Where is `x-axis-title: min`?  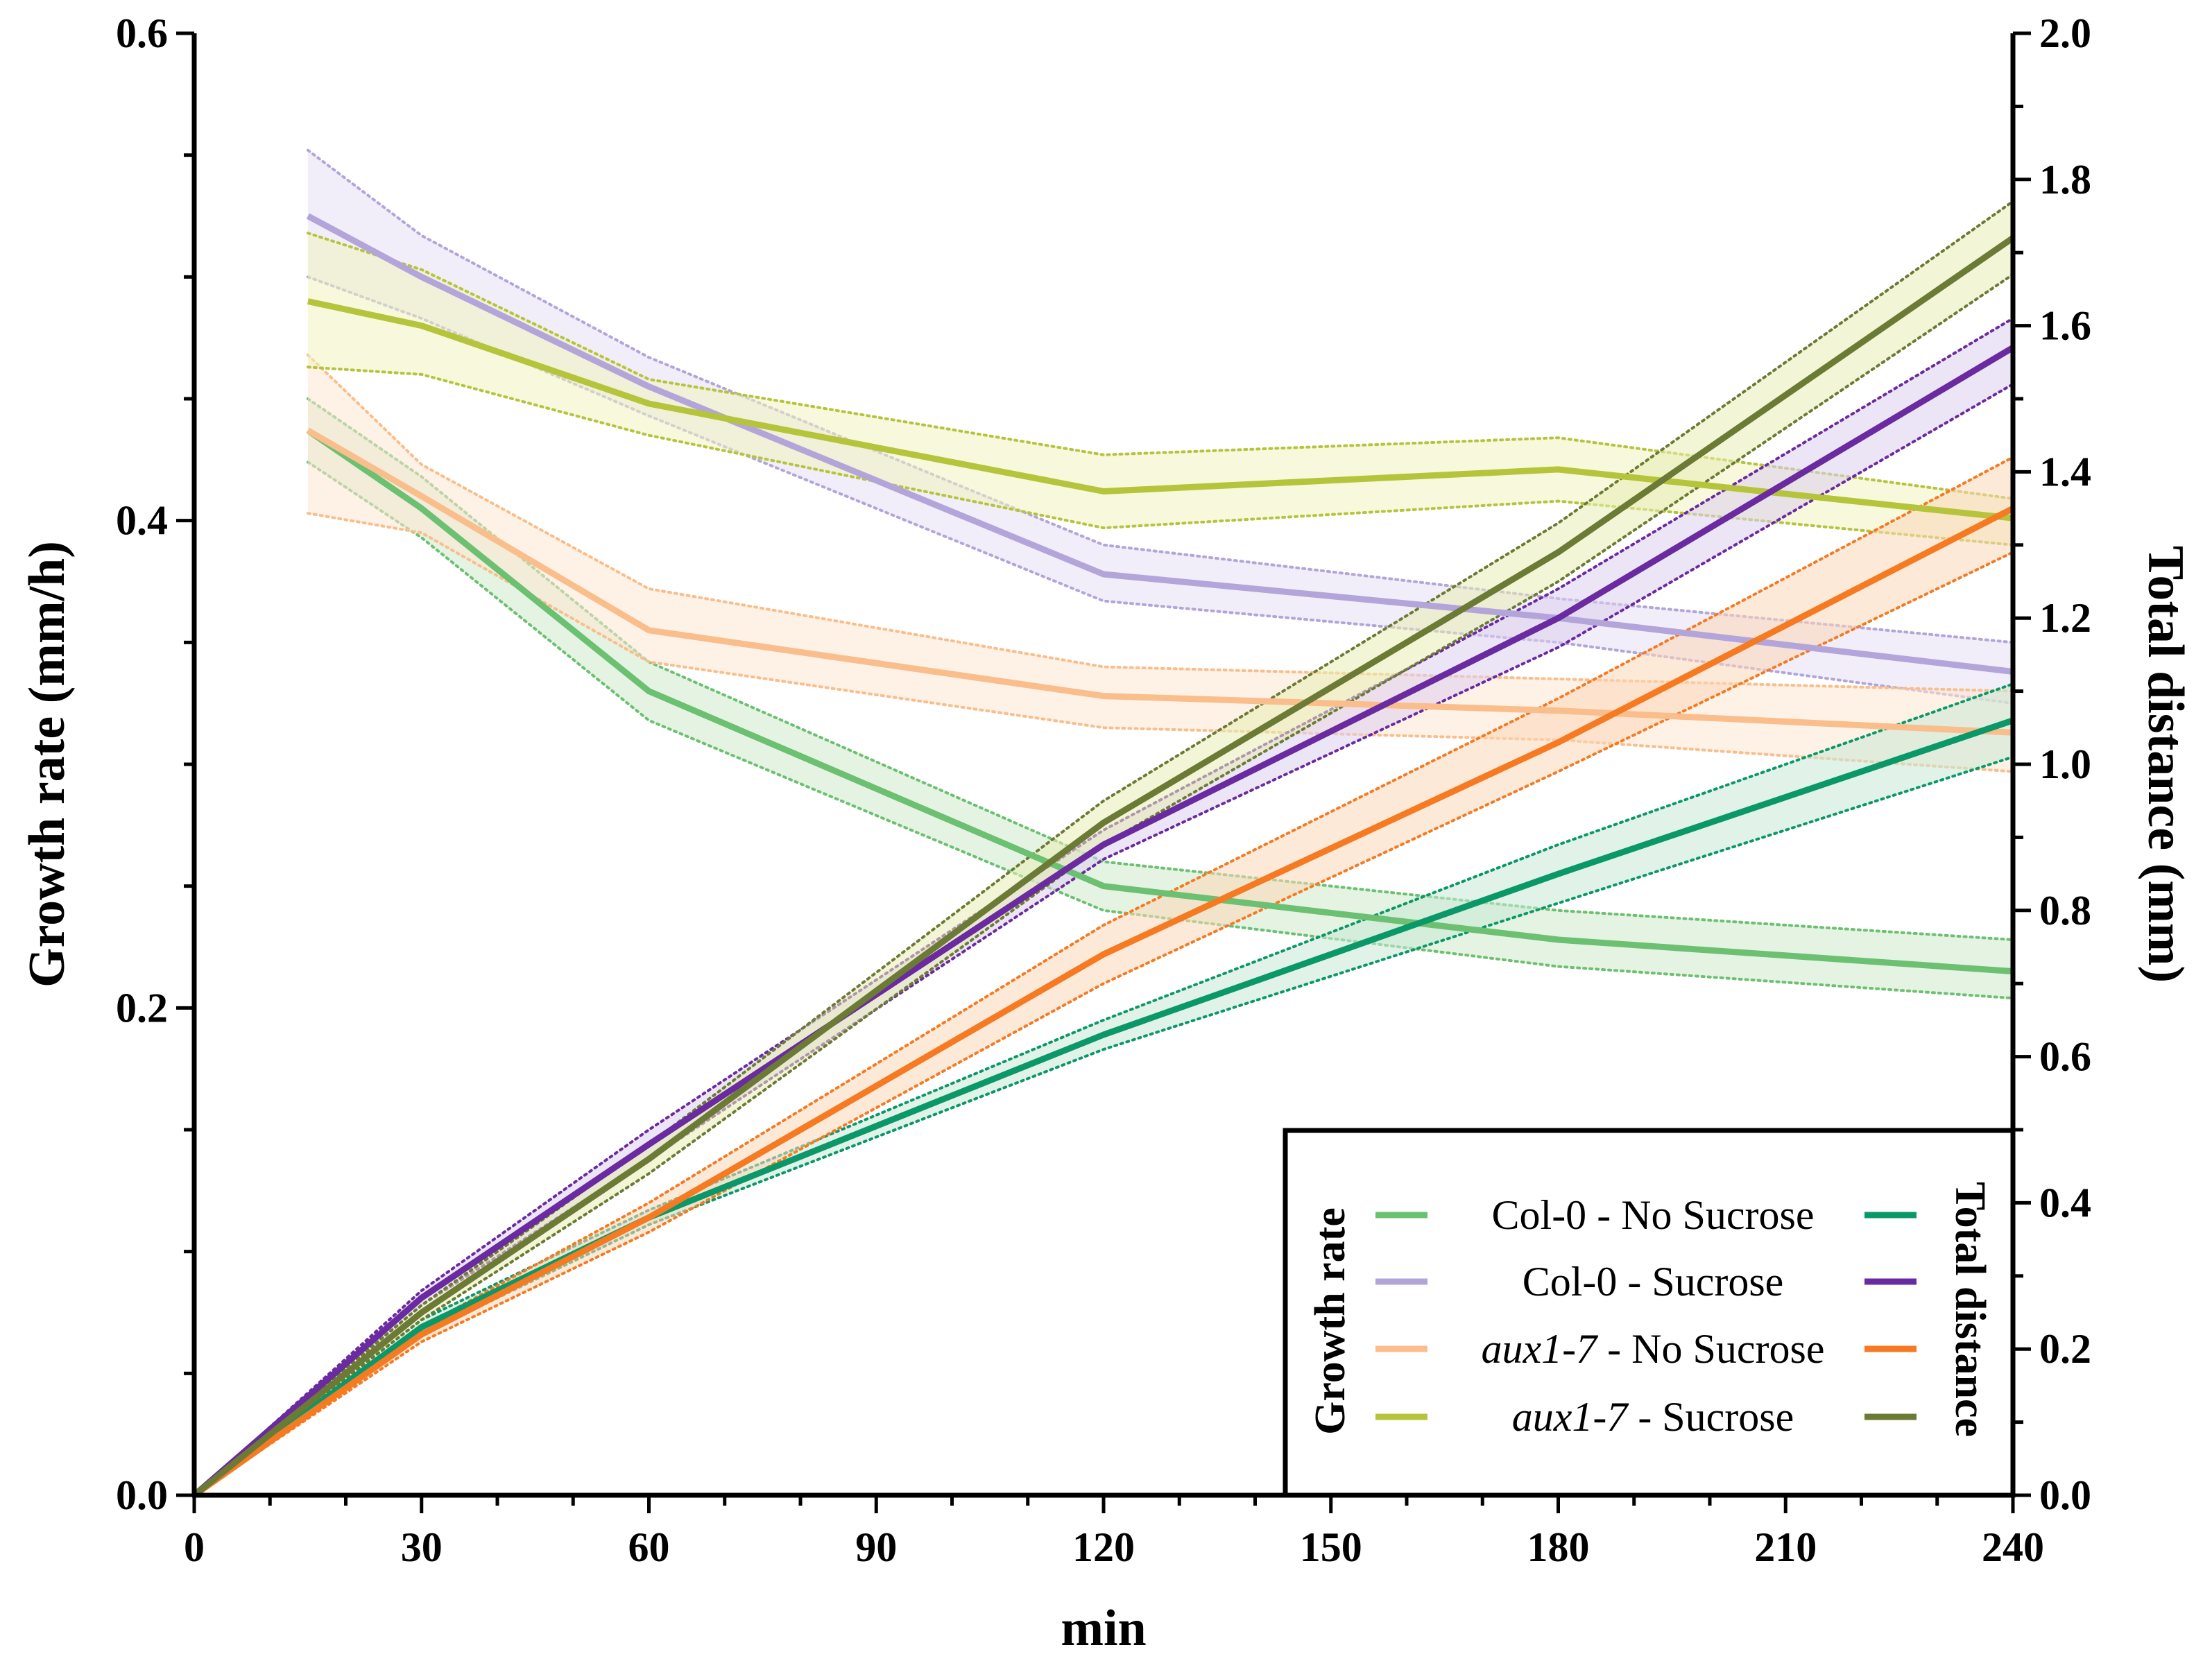
x-axis-title: min is located at coordinates (1103, 1628).